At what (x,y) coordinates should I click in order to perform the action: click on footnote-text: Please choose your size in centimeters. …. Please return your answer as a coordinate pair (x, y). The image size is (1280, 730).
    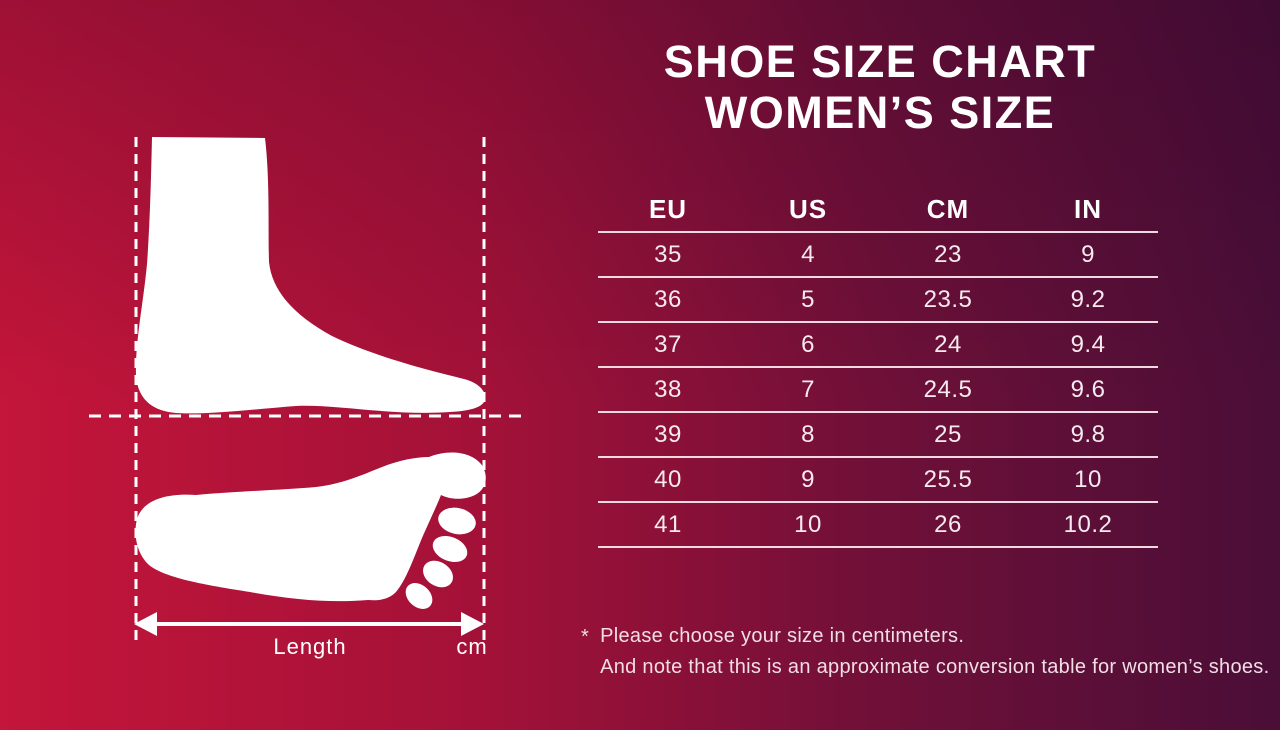
    Looking at the image, I should click on (934, 652).